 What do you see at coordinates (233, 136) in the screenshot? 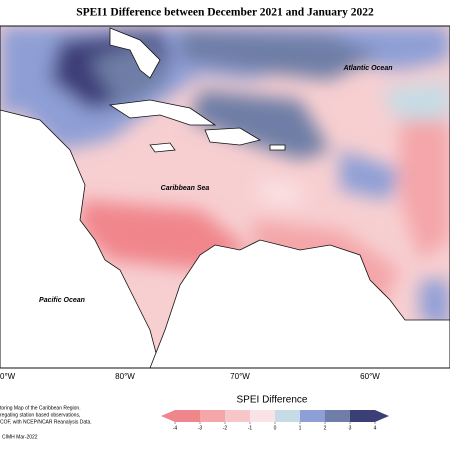
I see `hispaniola` at bounding box center [233, 136].